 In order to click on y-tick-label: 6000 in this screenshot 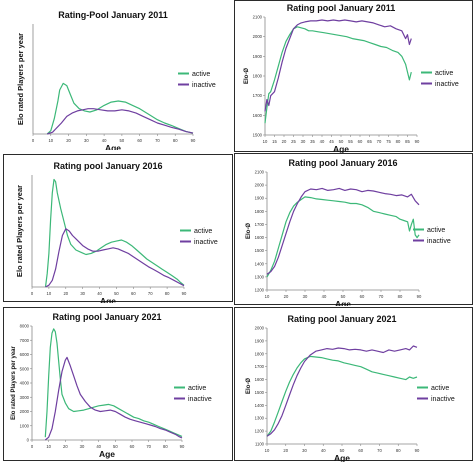, I will do `click(25, 354)`.